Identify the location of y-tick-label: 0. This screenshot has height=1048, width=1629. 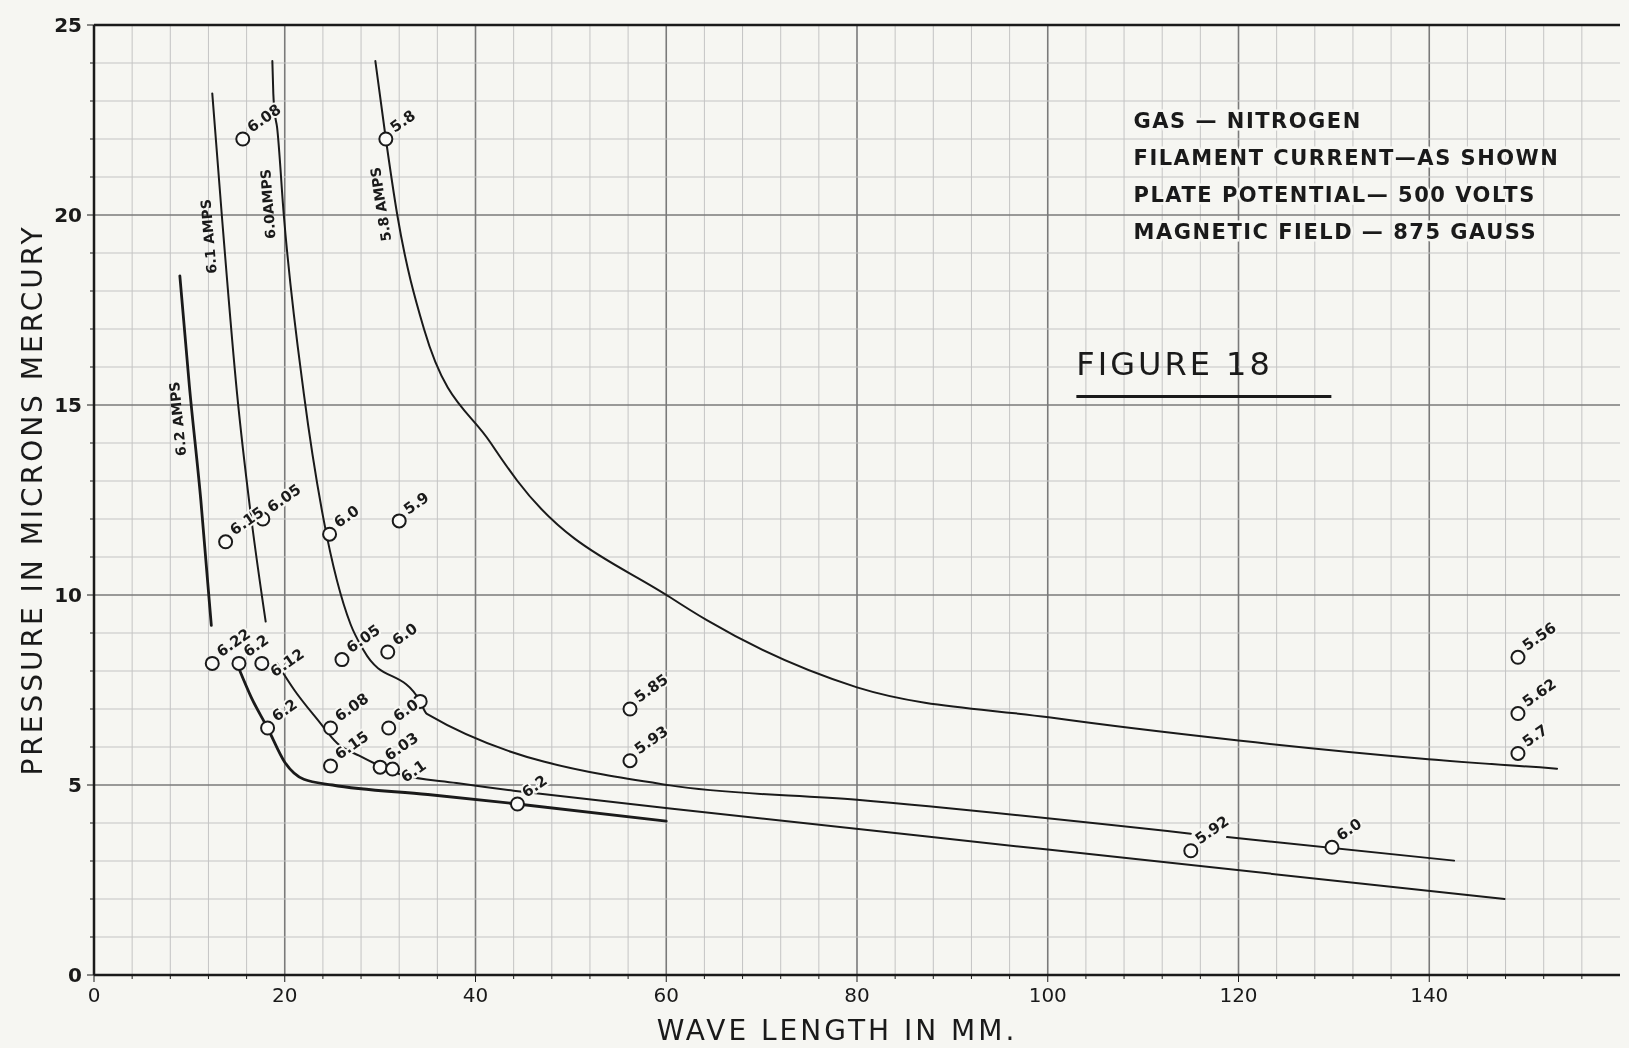
(75, 975).